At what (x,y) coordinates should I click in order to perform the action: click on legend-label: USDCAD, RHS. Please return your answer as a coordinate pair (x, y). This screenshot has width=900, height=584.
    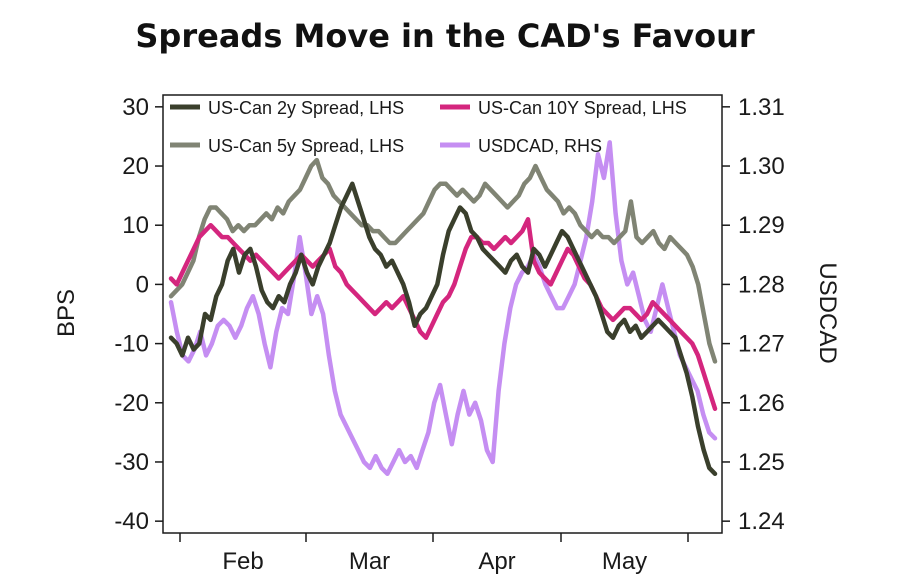
    Looking at the image, I should click on (540, 146).